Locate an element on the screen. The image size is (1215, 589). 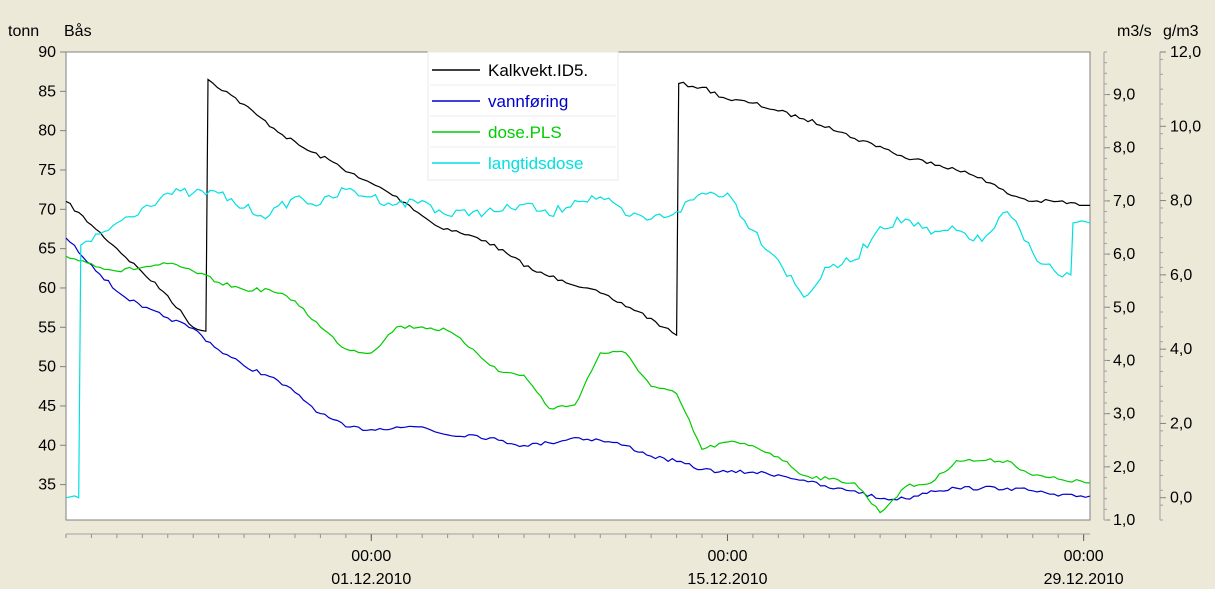
mid-tick-label: 3,0 is located at coordinates (1124, 414).